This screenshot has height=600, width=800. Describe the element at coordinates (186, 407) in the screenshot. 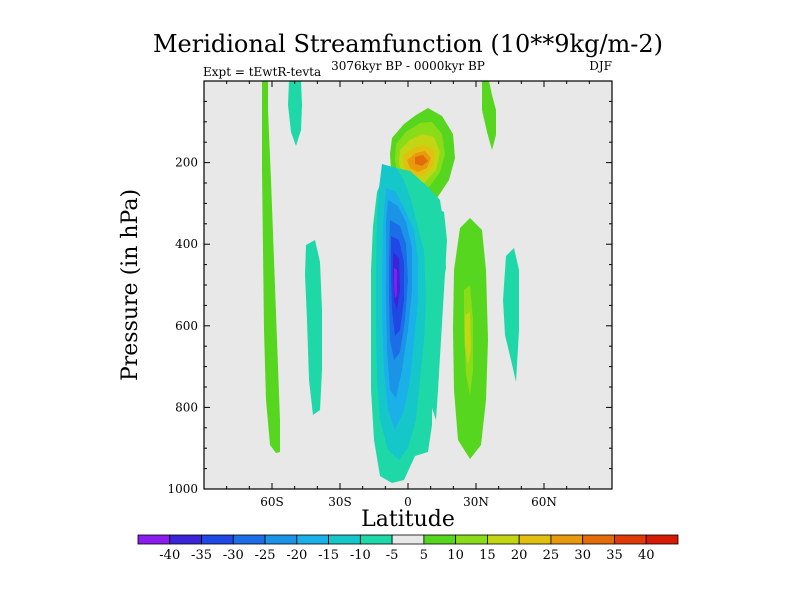

I see `y-tick-label: 800` at that location.